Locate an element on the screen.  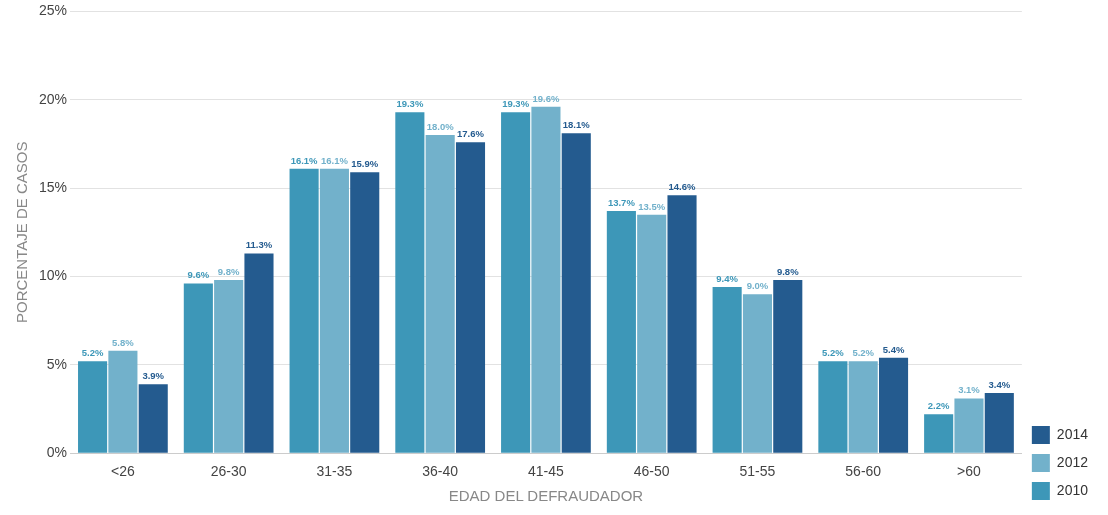
x-tick-label: 41-45 is located at coordinates (546, 471).